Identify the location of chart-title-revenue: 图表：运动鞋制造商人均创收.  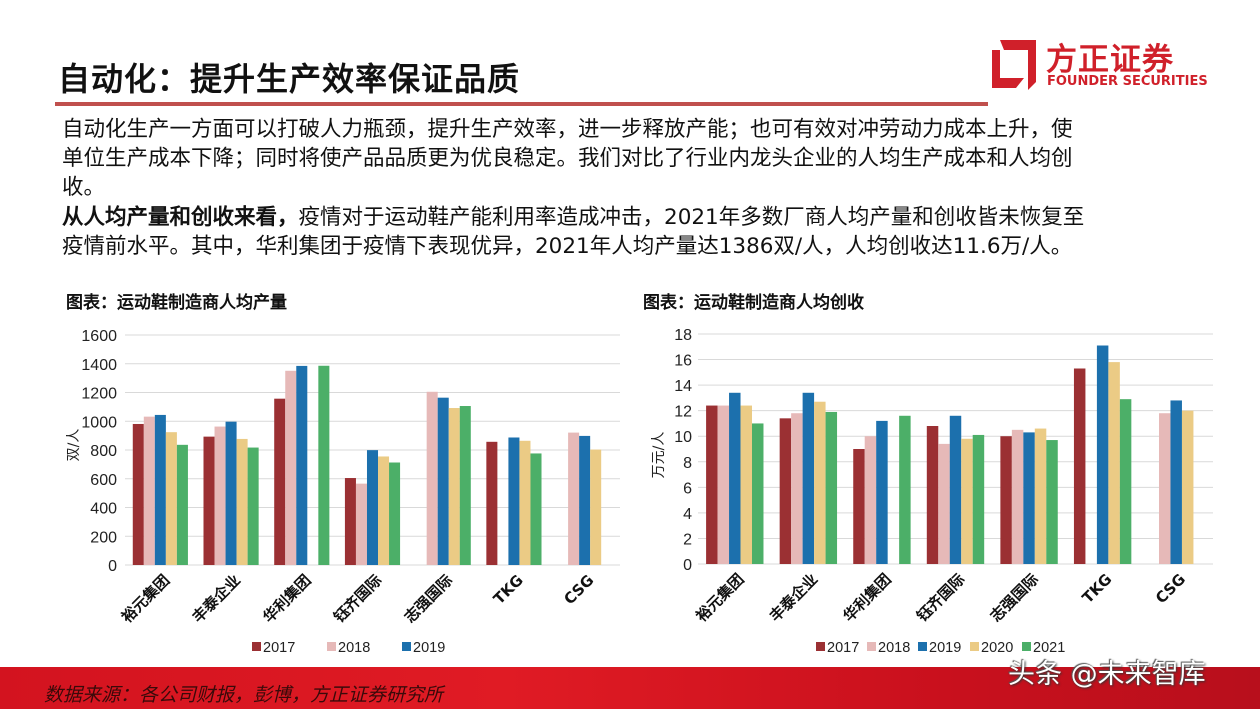
(753, 303).